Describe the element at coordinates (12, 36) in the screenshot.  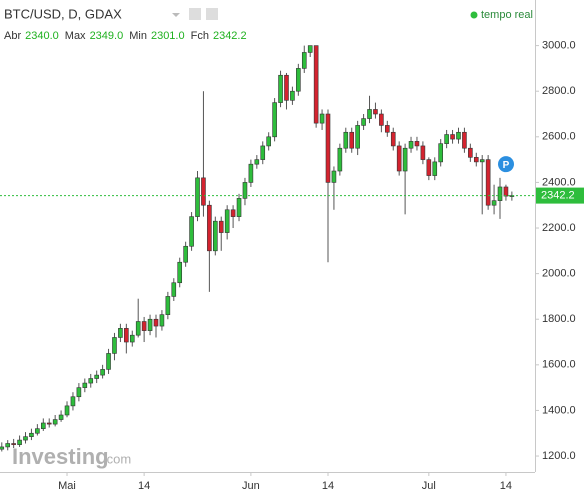
I see `ohlc-label: Abr` at that location.